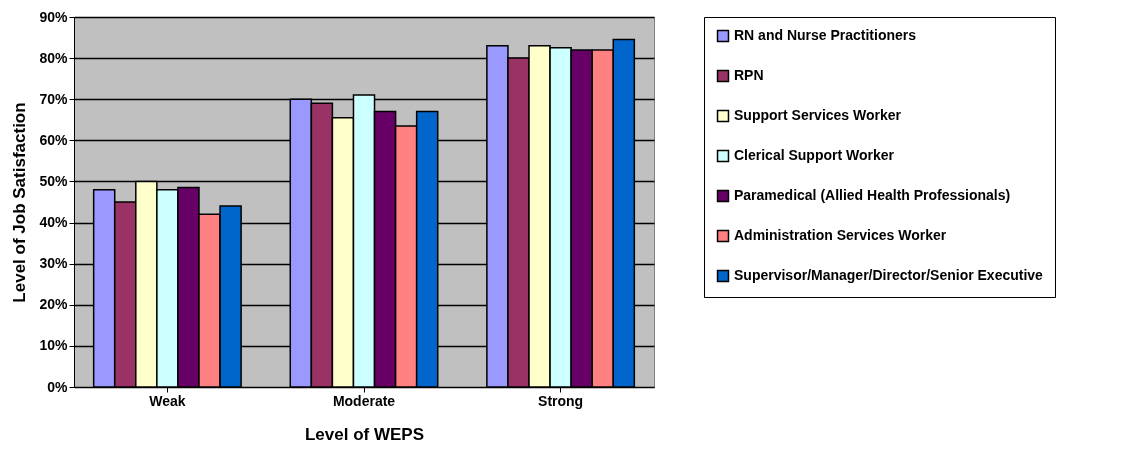 The image size is (1133, 469). I want to click on legend-label: Clerical Support Worker, so click(814, 155).